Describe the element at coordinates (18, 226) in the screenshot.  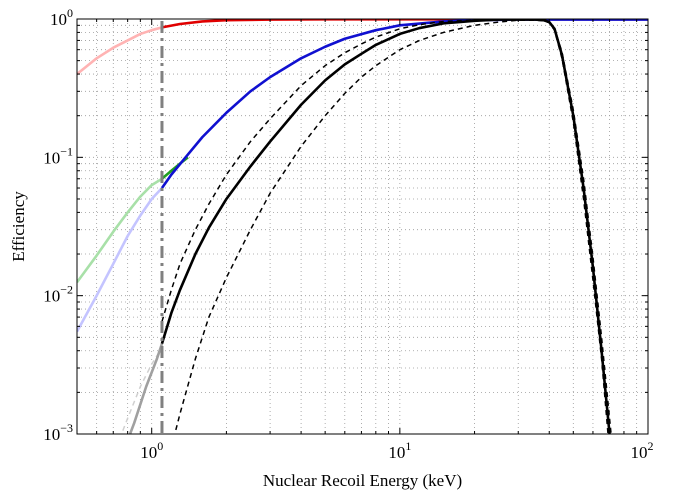
I see `y-axis-label: Efficiency` at that location.